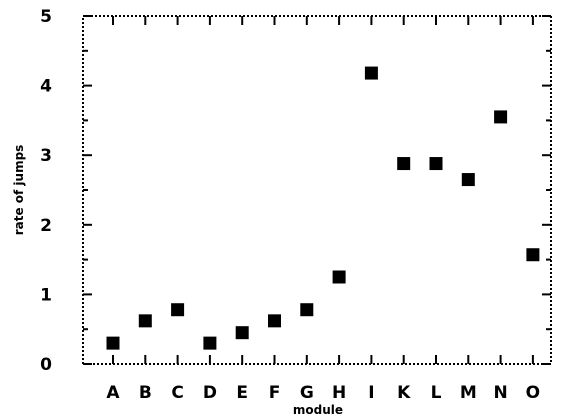 This screenshot has height=419, width=564. What do you see at coordinates (177, 393) in the screenshot?
I see `x-tick-label: C` at bounding box center [177, 393].